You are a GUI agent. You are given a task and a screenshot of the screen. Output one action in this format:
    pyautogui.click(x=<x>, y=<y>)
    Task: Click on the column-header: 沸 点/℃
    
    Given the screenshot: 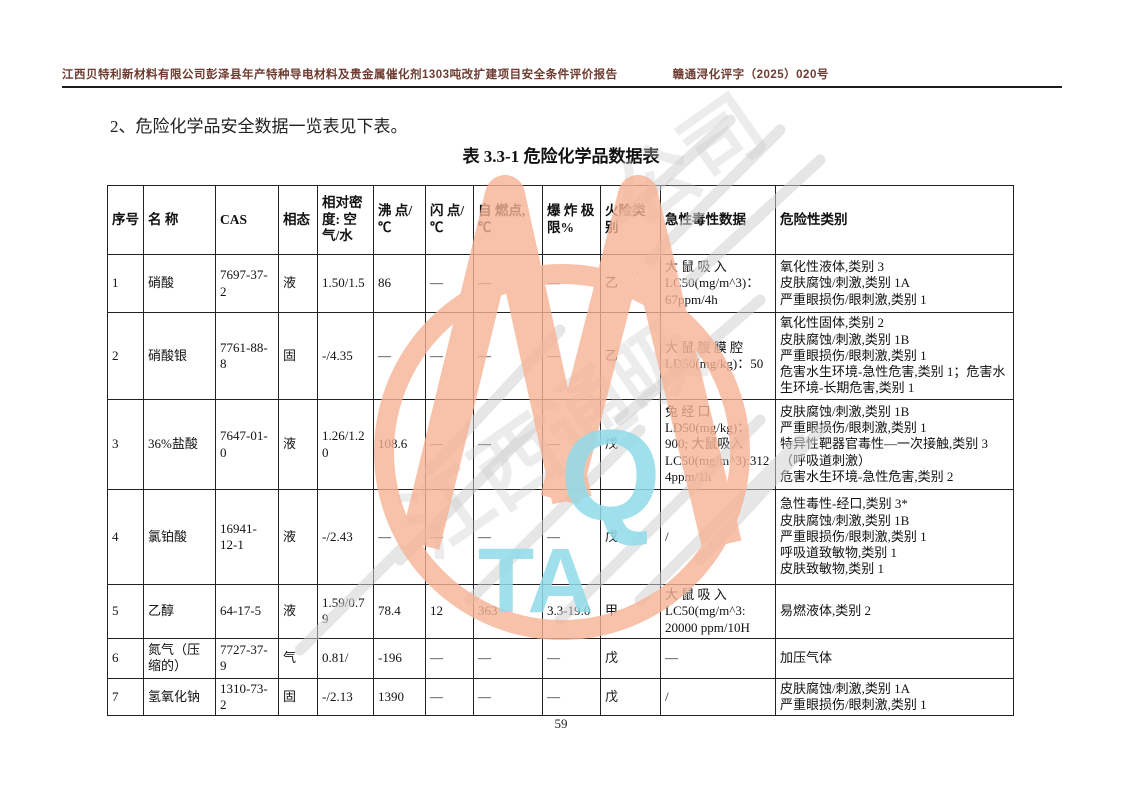 What is the action you would take?
    pyautogui.click(x=399, y=220)
    